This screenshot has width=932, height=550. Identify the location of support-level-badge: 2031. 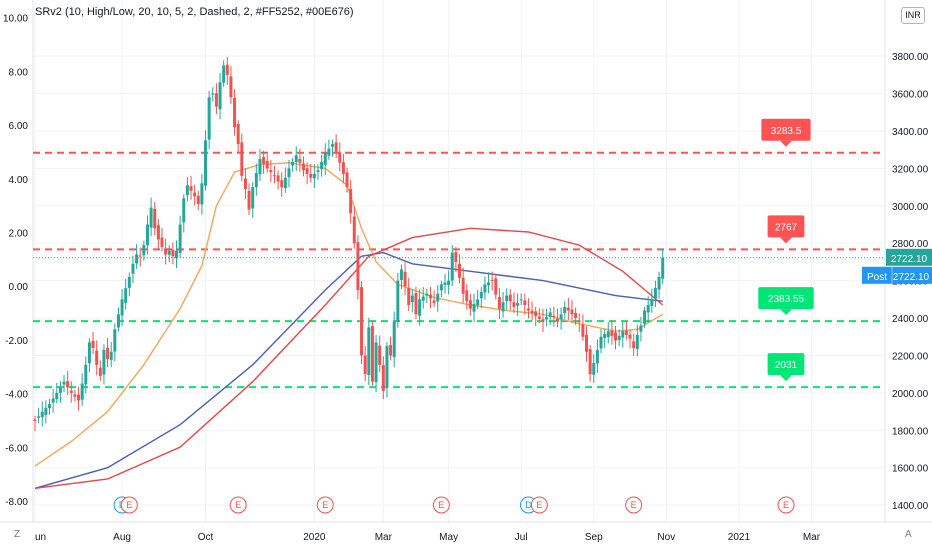
(786, 367).